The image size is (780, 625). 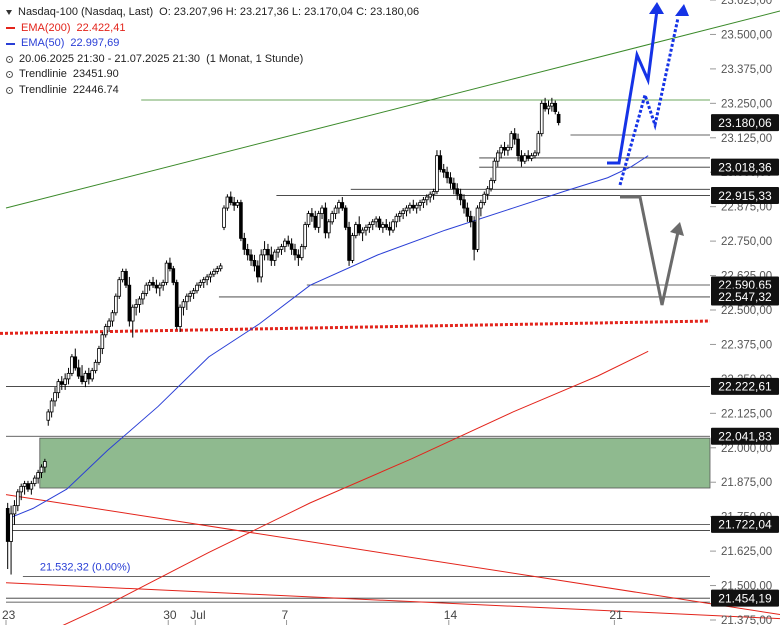 What do you see at coordinates (746, 587) in the screenshot?
I see `y-tick-label: 21.500,00` at bounding box center [746, 587].